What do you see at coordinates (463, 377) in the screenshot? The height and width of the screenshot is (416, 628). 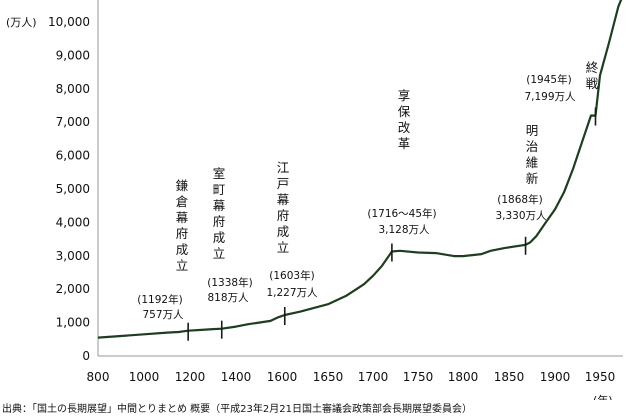 I see `x-tick-label: 1800` at bounding box center [463, 377].